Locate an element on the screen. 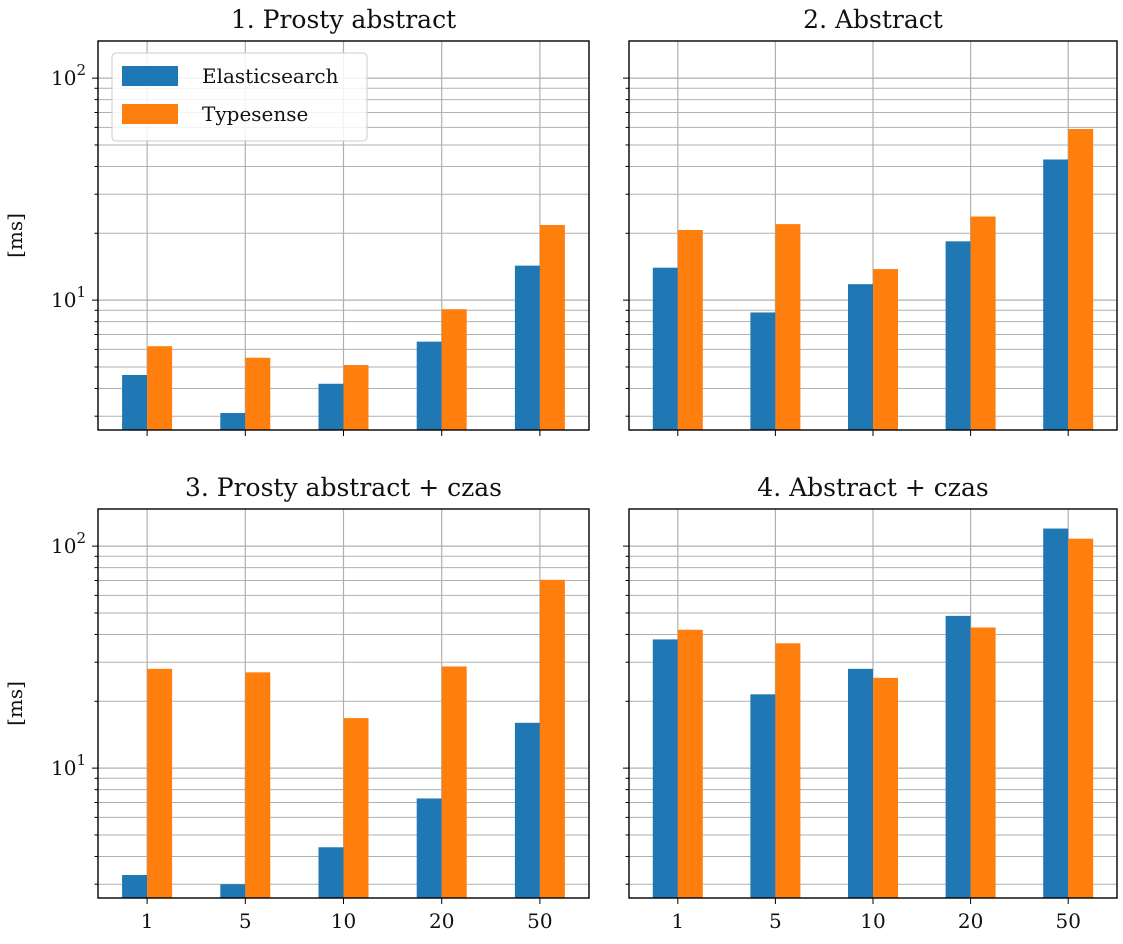 The image size is (1123, 944). legend-swatch-typesense is located at coordinates (150, 114).